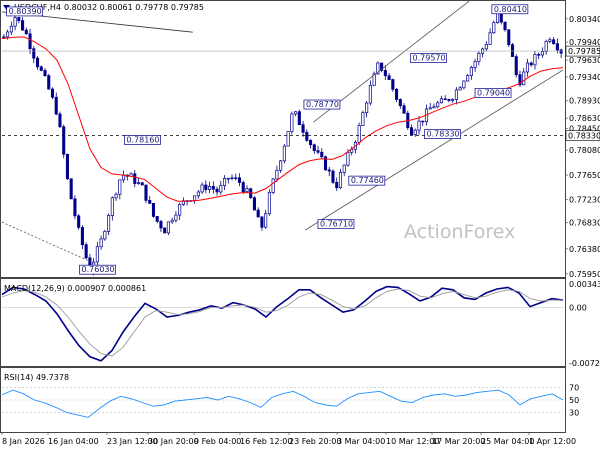  What do you see at coordinates (584, 129) in the screenshot?
I see `price-tick-label: 0.78450` at bounding box center [584, 129].